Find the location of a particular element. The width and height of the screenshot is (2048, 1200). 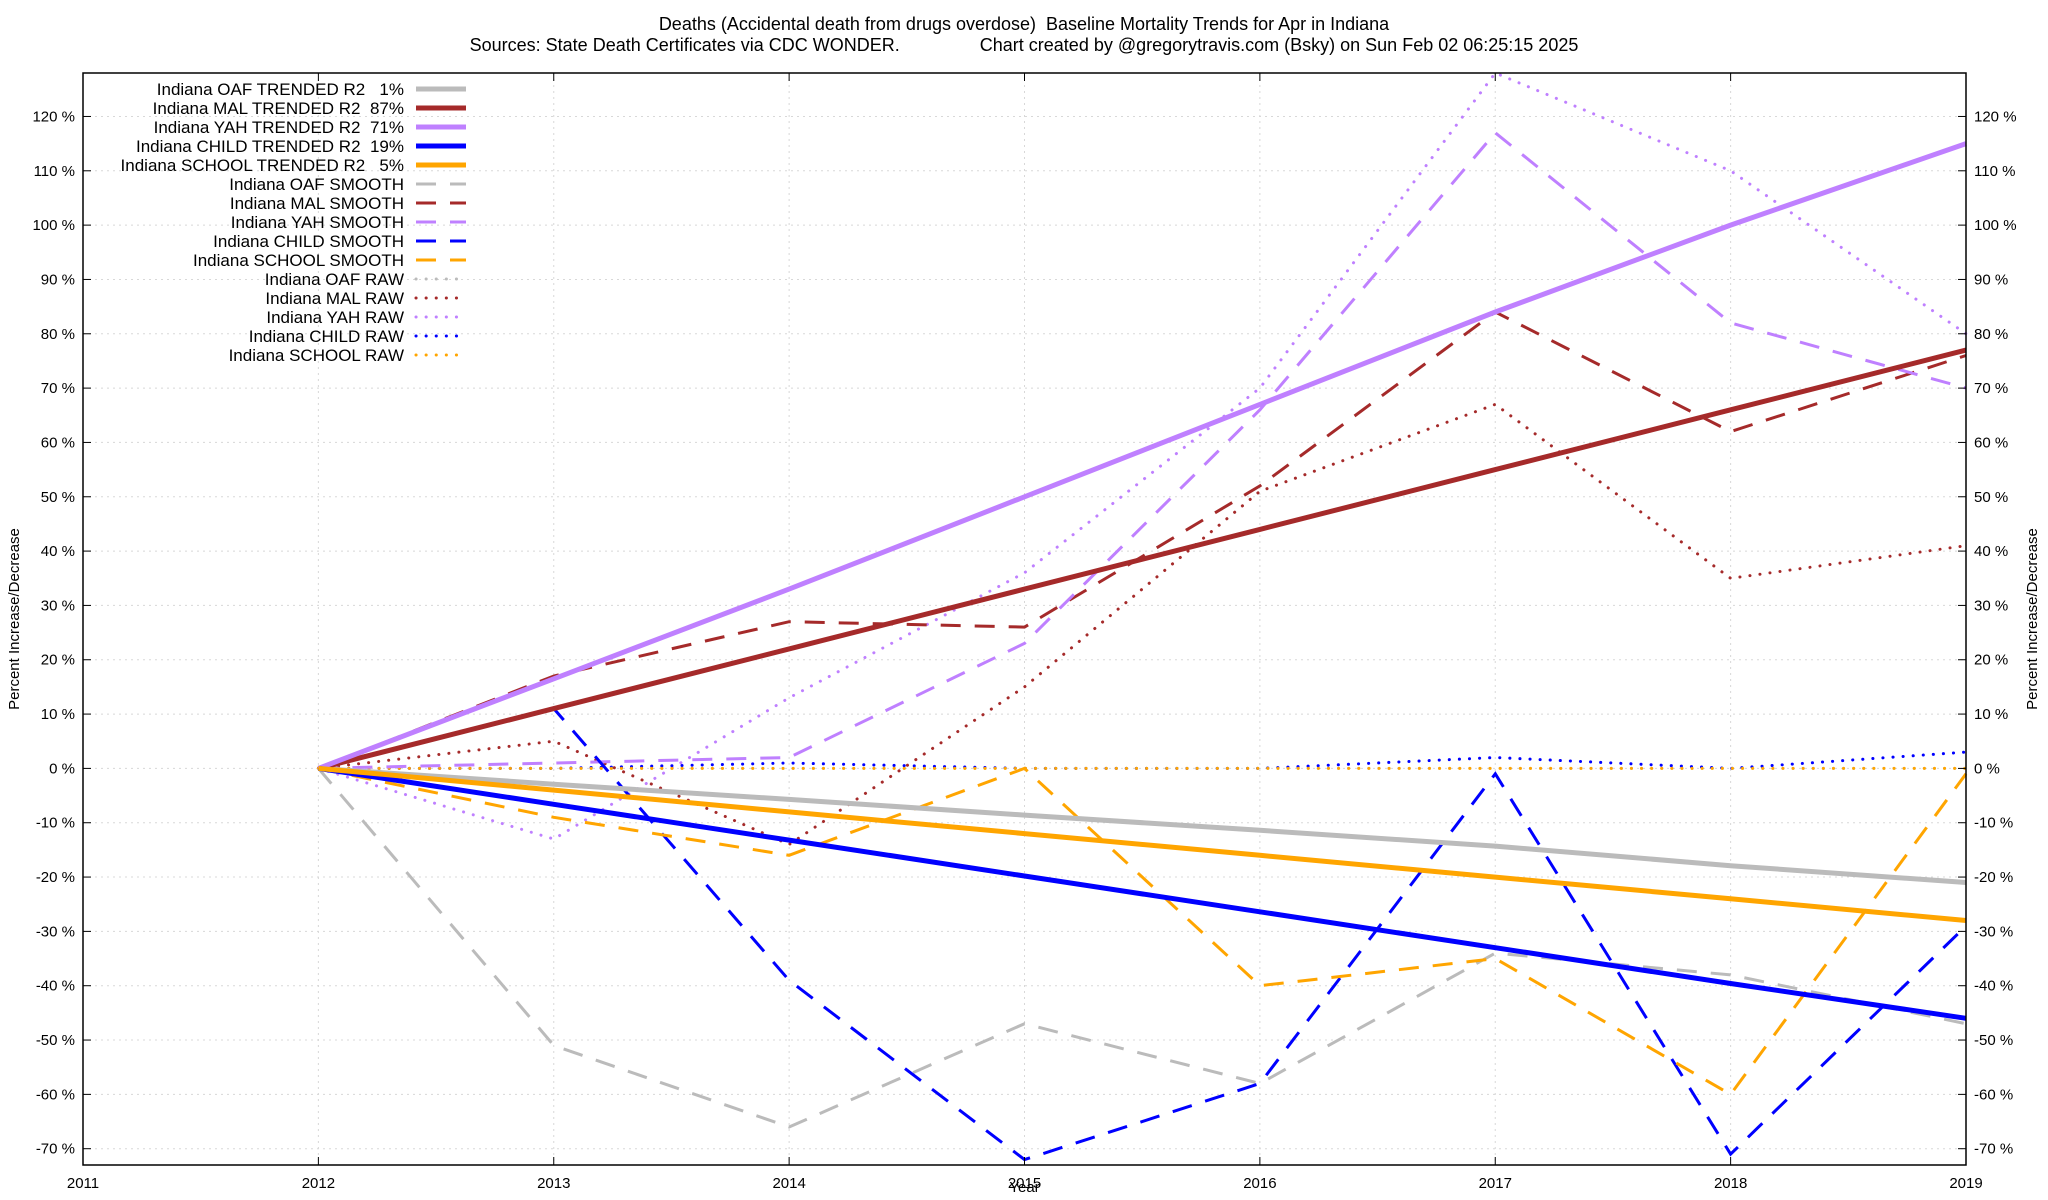

y2-tick-label: -30 % is located at coordinates (1993, 931).